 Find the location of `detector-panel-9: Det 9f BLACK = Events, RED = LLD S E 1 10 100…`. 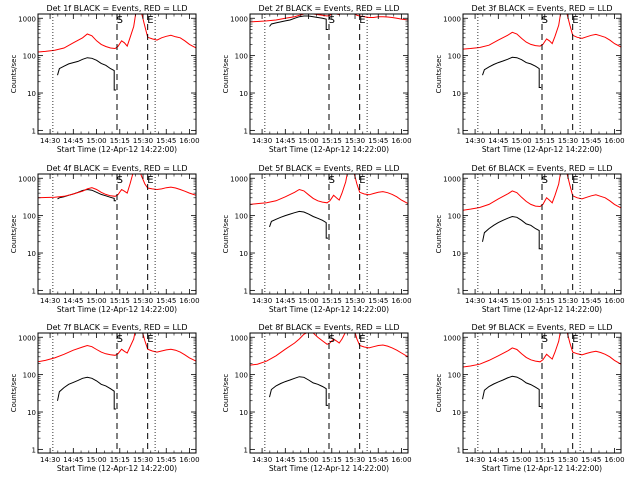

detector-panel-9: Det 9f BLACK = Events, RED = LLD S E 1 10 100… is located at coordinates (530, 398).